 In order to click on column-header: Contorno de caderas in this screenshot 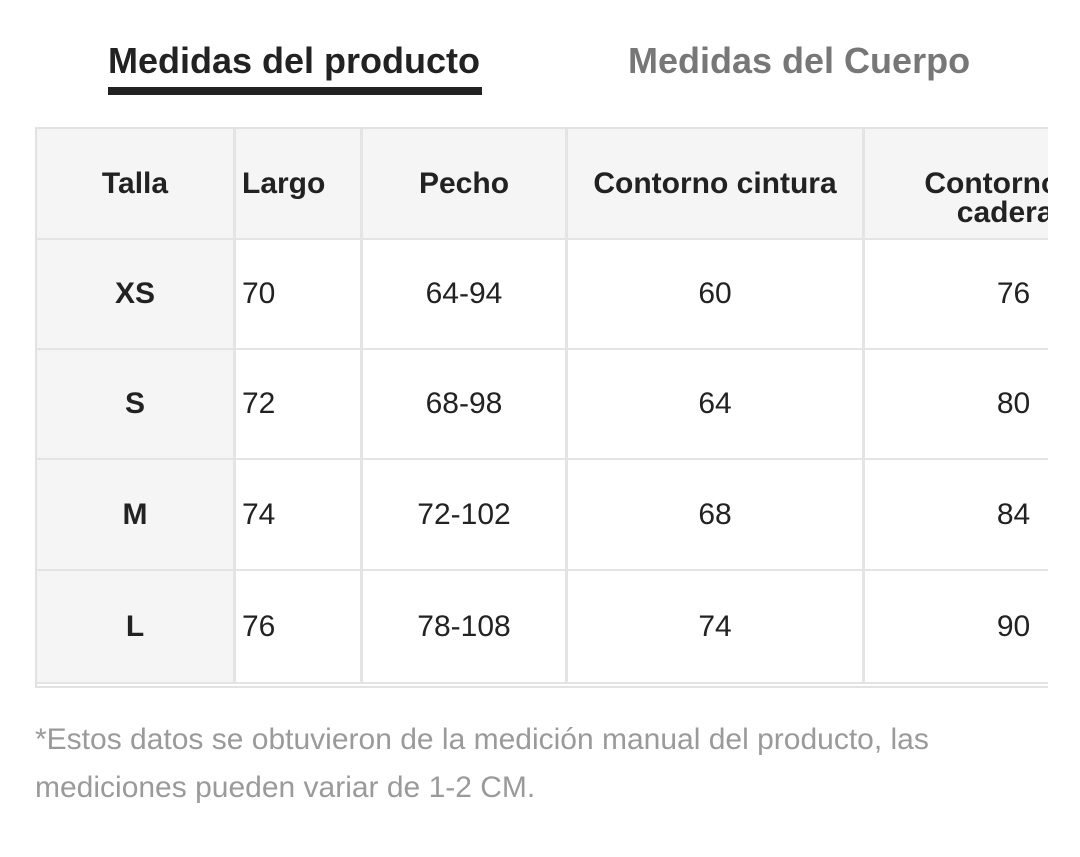, I will do `click(956, 184)`.